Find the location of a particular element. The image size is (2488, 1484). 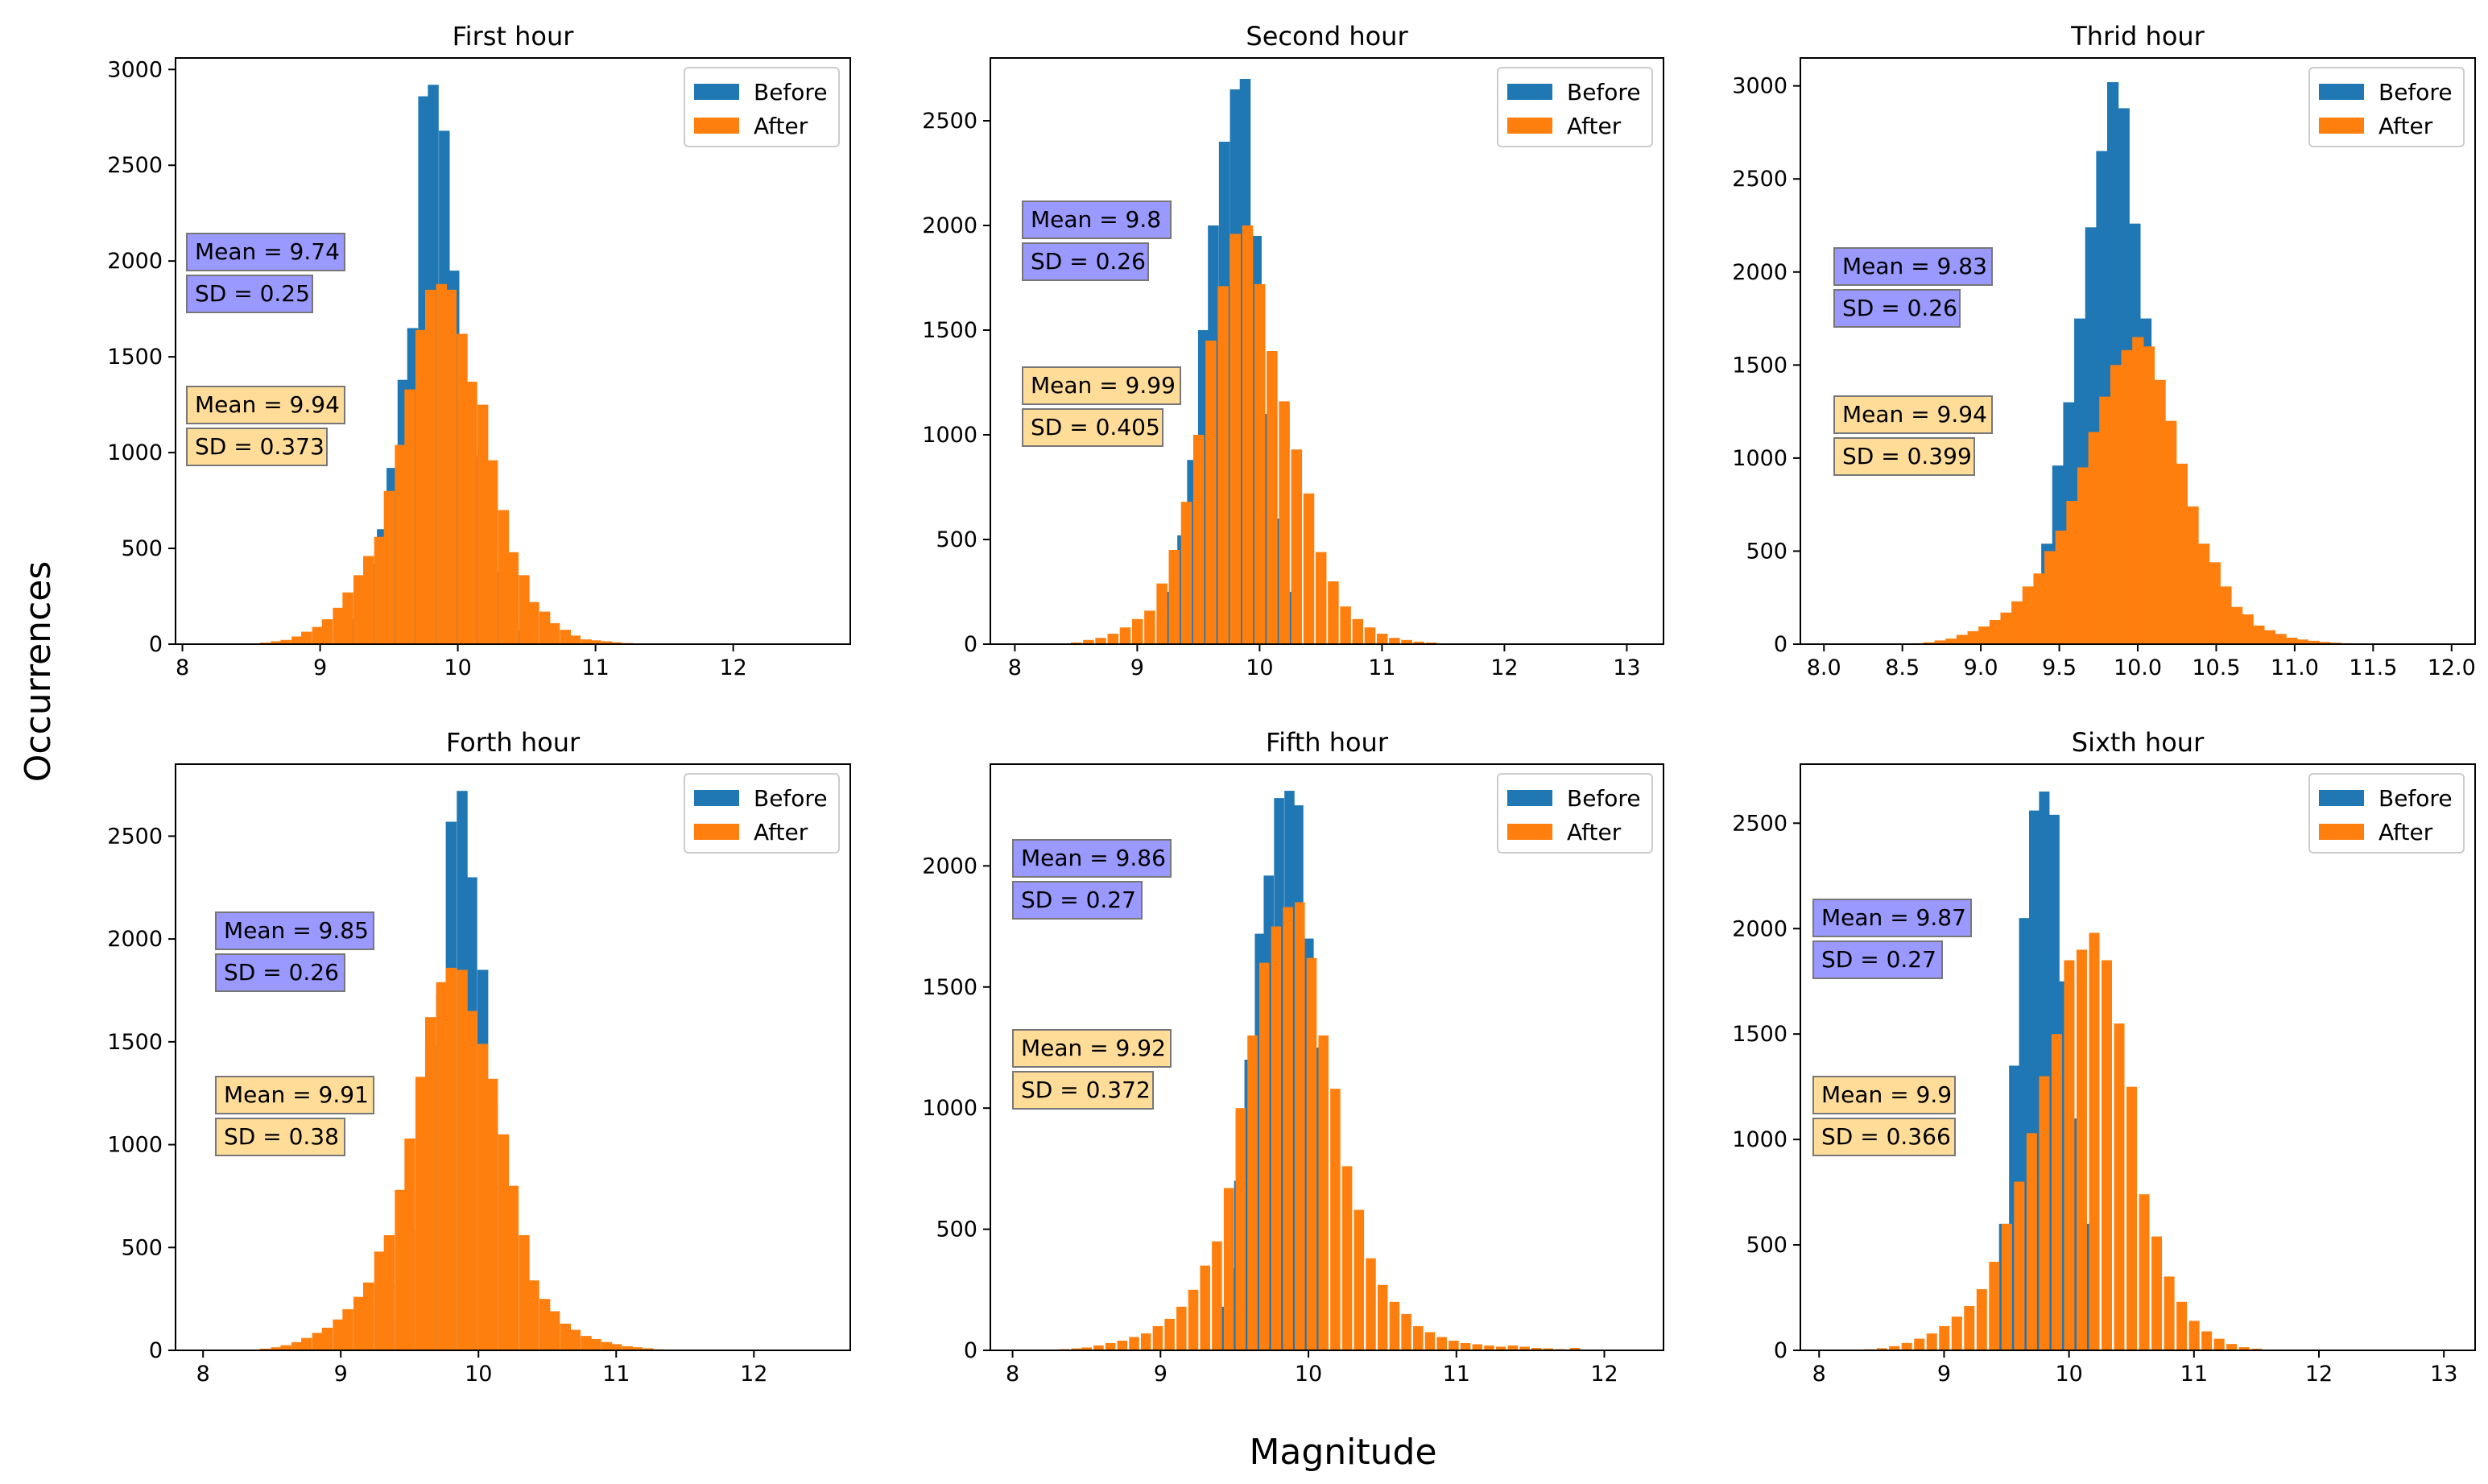

y-tick-label: 2500 is located at coordinates (1759, 179).